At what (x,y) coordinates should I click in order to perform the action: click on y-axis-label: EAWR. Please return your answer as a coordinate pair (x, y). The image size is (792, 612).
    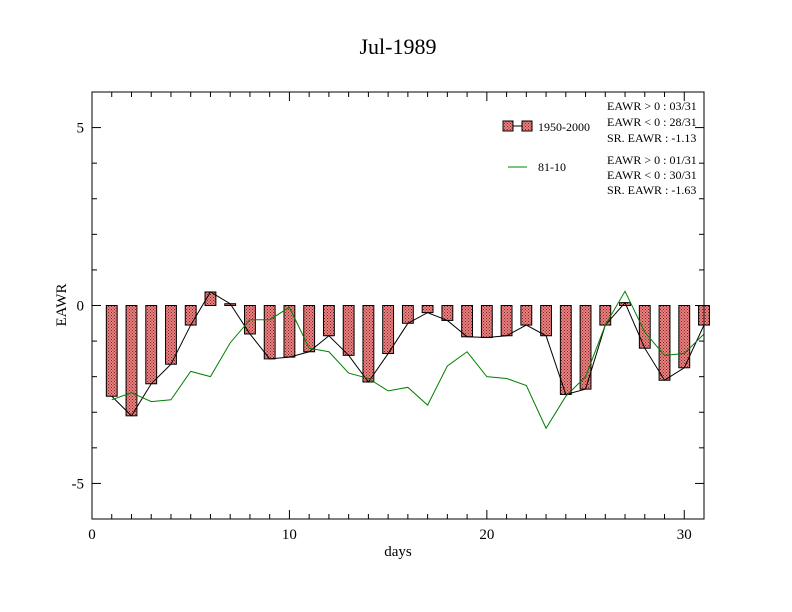
    Looking at the image, I should click on (62, 305).